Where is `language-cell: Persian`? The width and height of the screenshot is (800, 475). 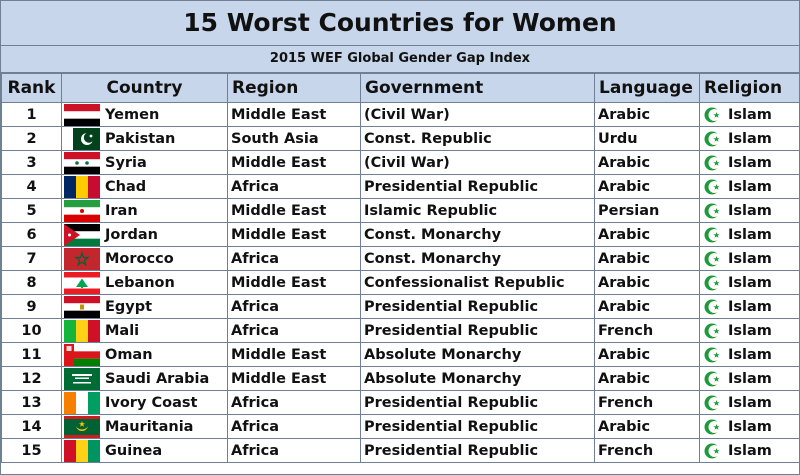
language-cell: Persian is located at coordinates (647, 210).